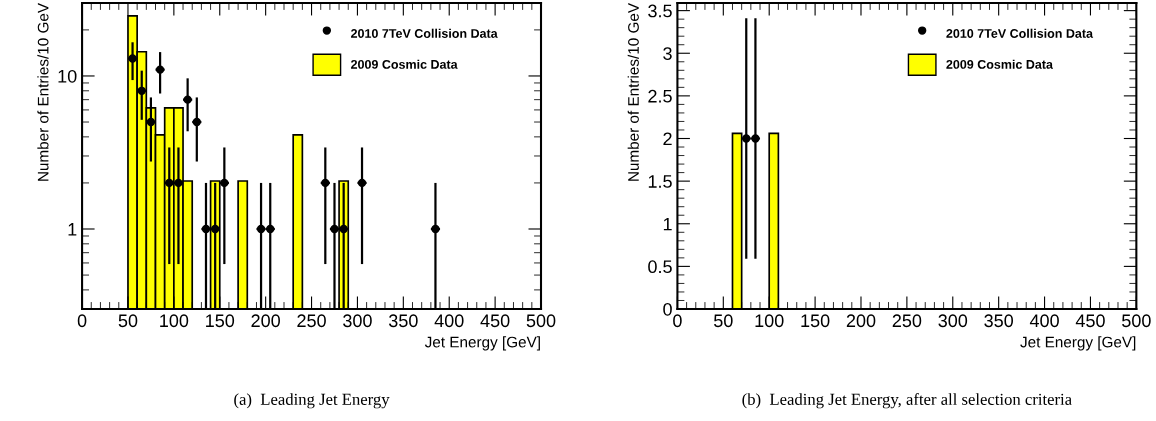 This screenshot has height=421, width=1156. What do you see at coordinates (667, 139) in the screenshot?
I see `y-tick-label: 2` at bounding box center [667, 139].